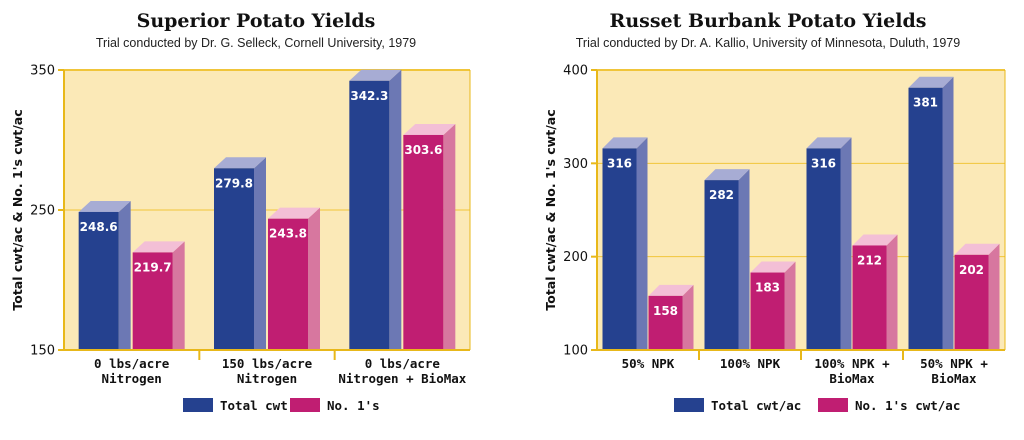  Describe the element at coordinates (575, 257) in the screenshot. I see `y-tick-label: 200` at that location.